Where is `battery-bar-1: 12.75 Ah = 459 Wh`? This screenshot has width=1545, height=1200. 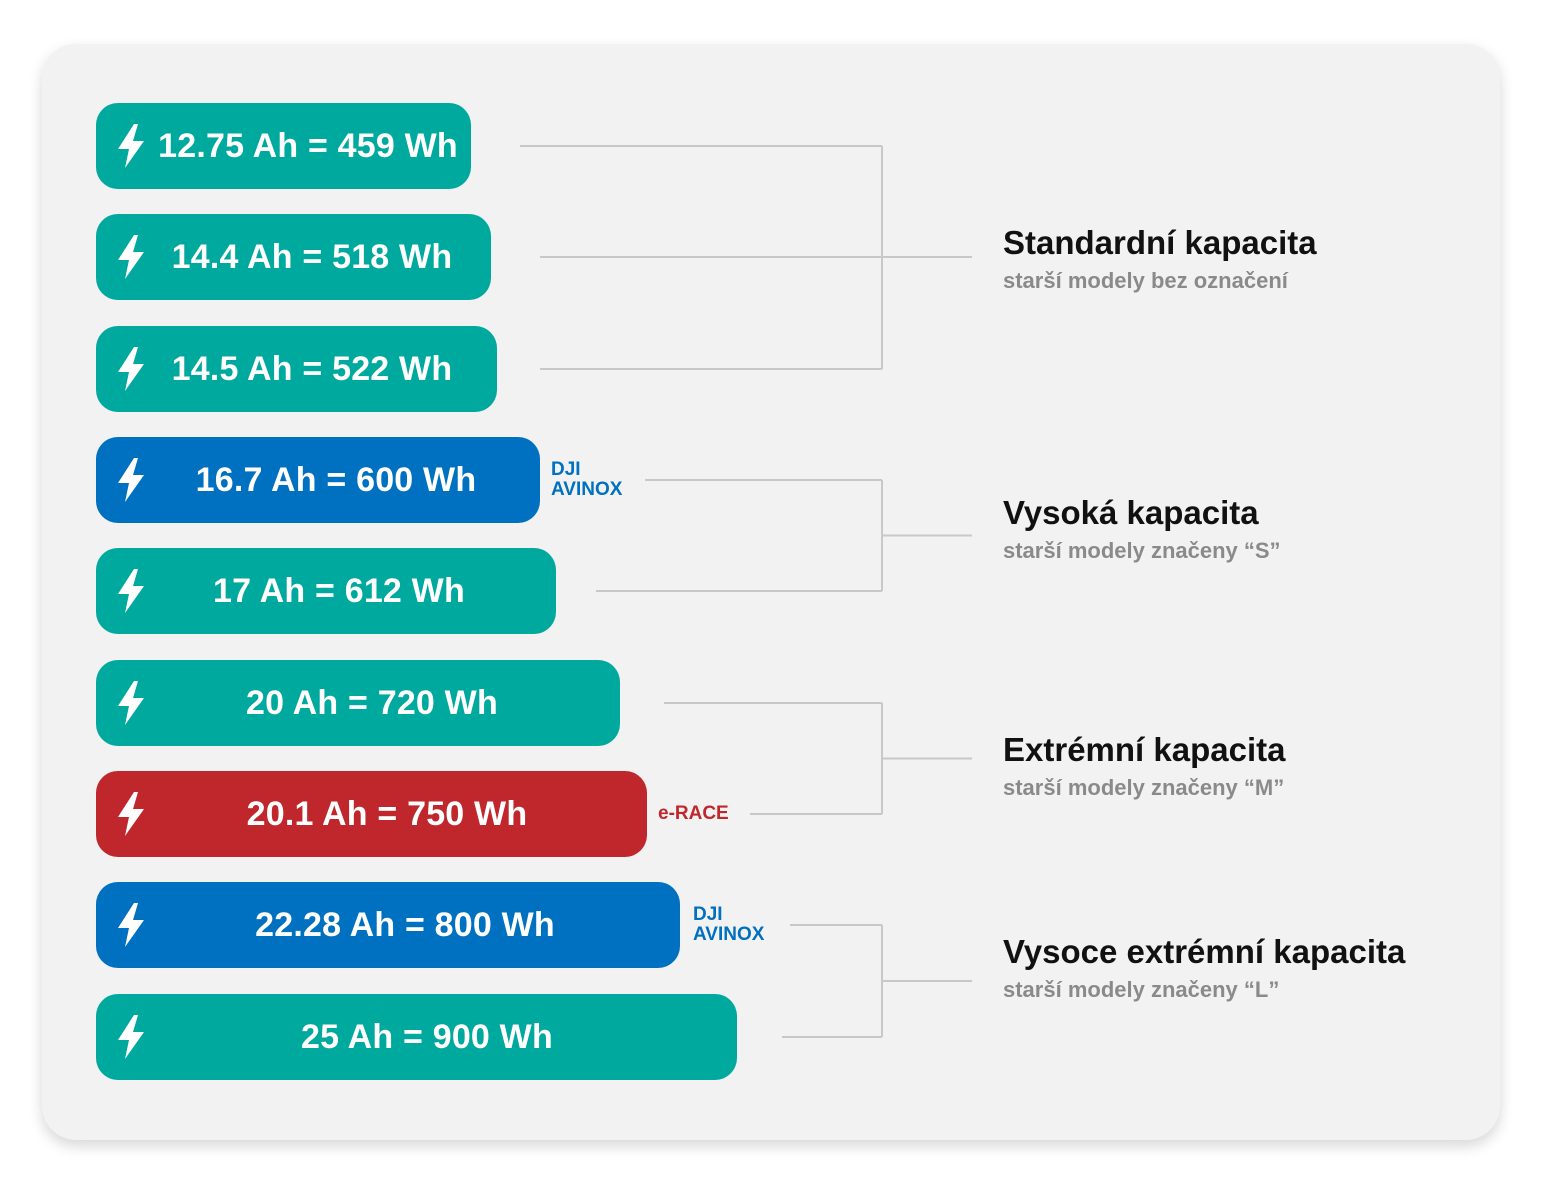
battery-bar-1: 12.75 Ah = 459 Wh is located at coordinates (283, 146).